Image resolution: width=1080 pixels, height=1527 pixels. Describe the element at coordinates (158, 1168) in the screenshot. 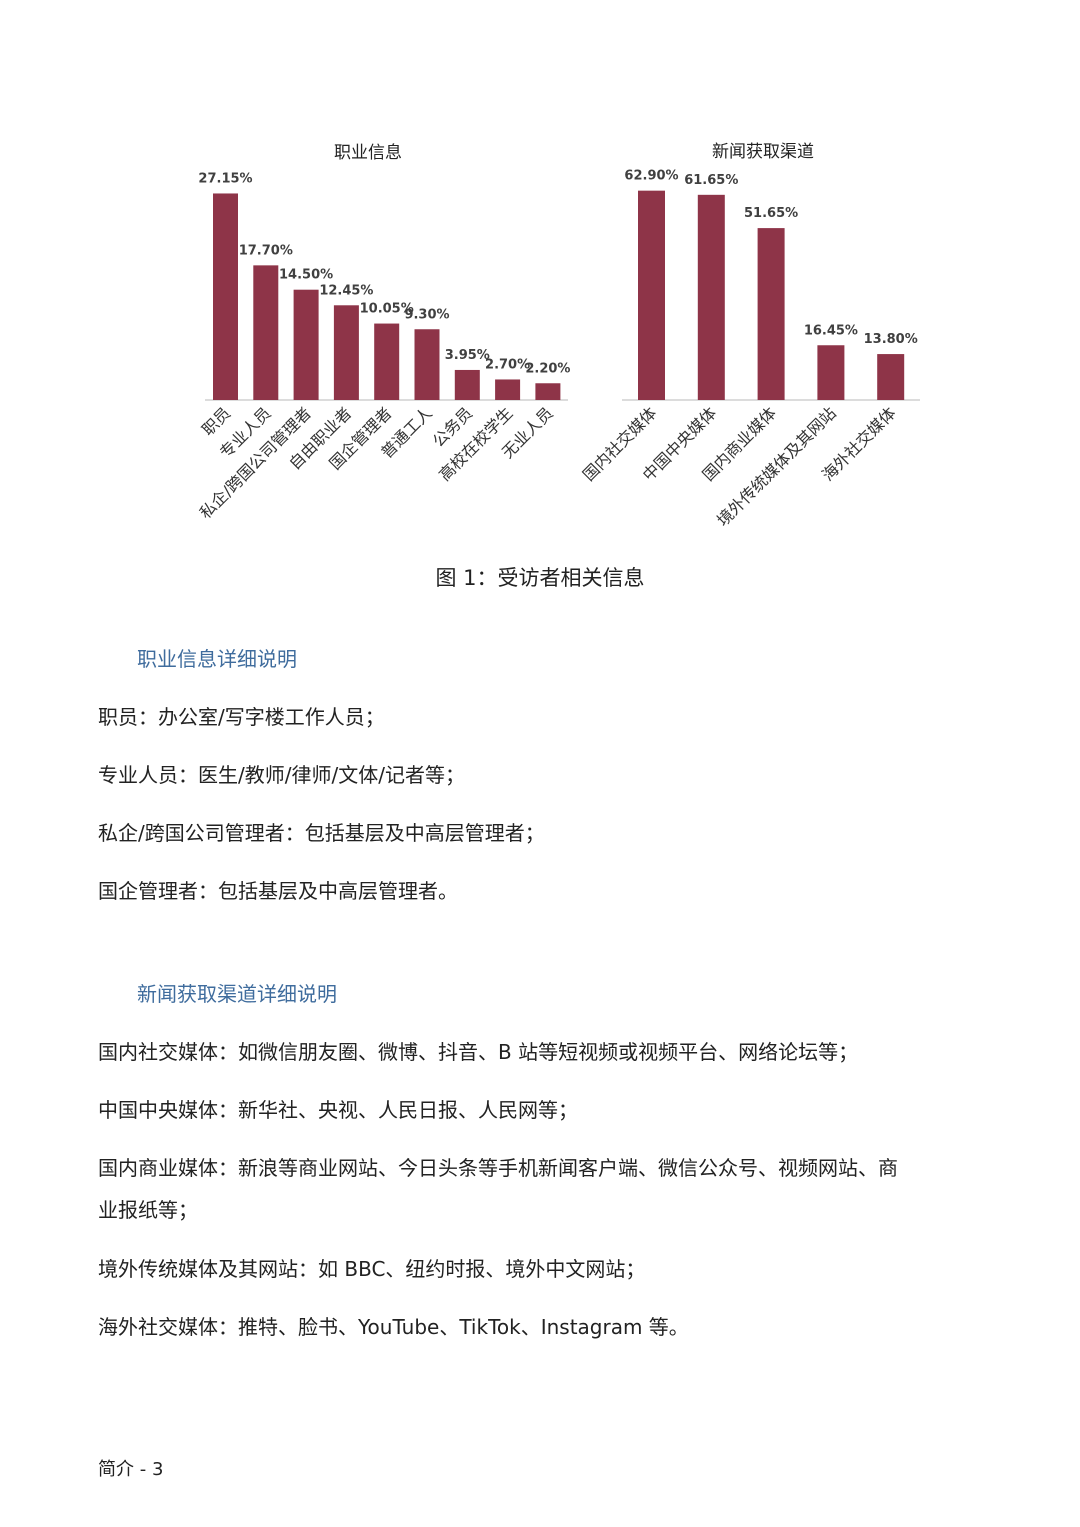

I see `term: 国内商业媒体` at that location.